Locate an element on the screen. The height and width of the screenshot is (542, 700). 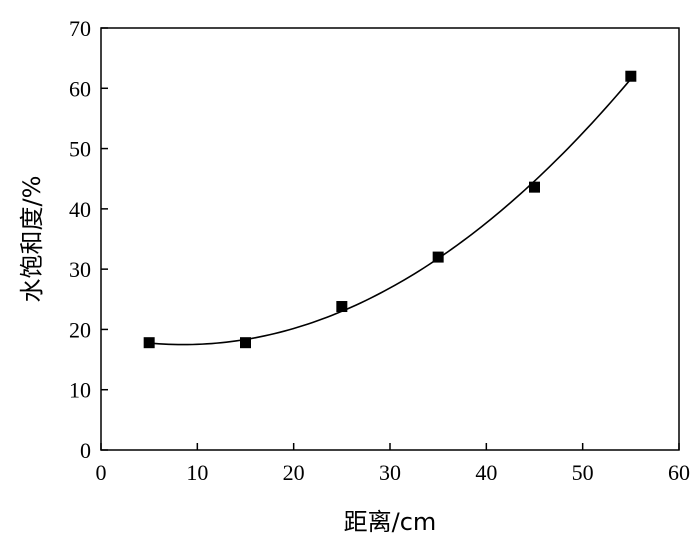
x-tick-label: 30 is located at coordinates (390, 472).